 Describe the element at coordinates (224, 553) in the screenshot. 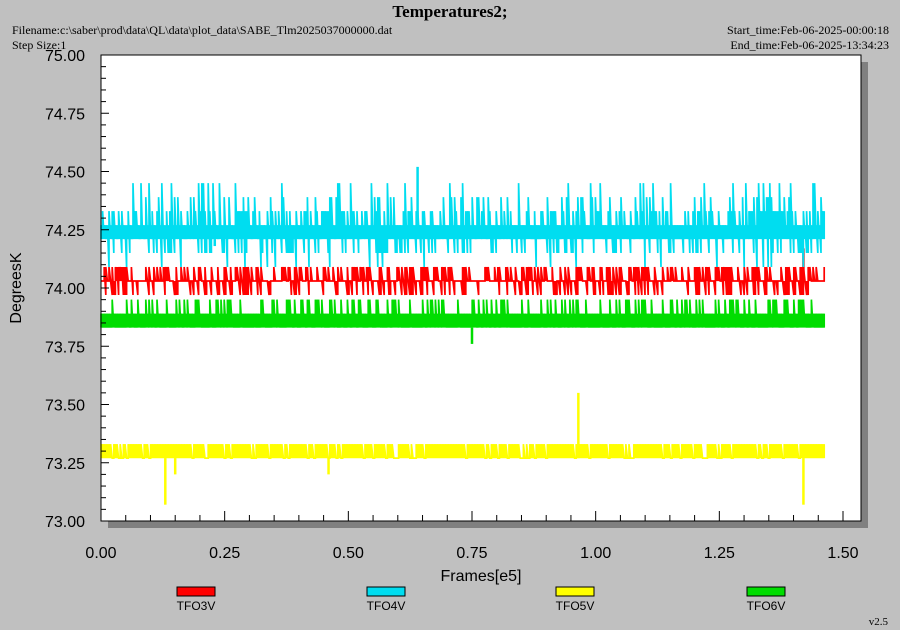

I see `x-tick-label: 0.25` at that location.